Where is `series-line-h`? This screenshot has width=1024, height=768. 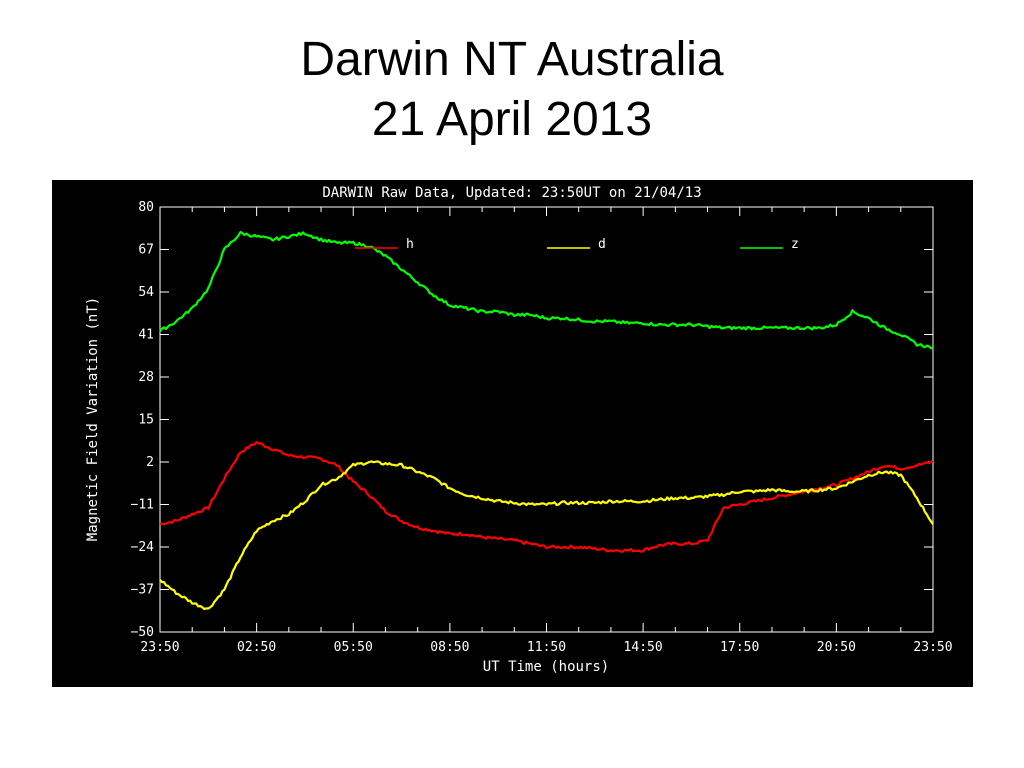
series-line-h is located at coordinates (546, 497).